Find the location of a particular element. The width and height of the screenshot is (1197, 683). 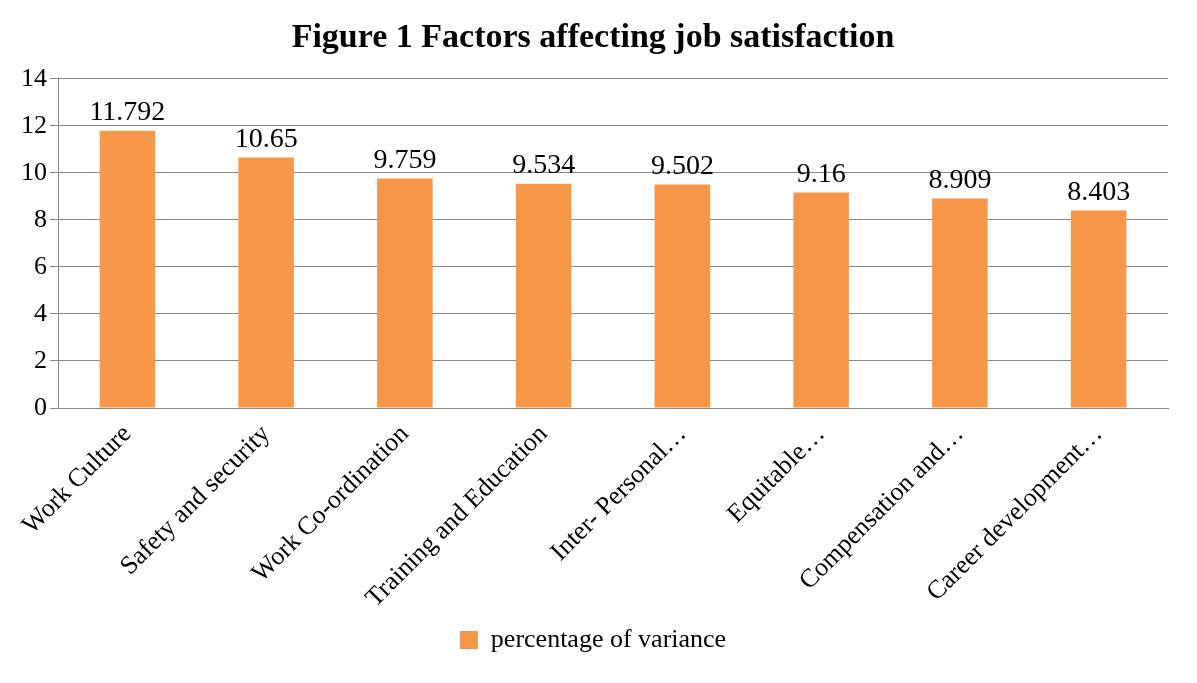

y-tick-label: 2 is located at coordinates (40, 359).